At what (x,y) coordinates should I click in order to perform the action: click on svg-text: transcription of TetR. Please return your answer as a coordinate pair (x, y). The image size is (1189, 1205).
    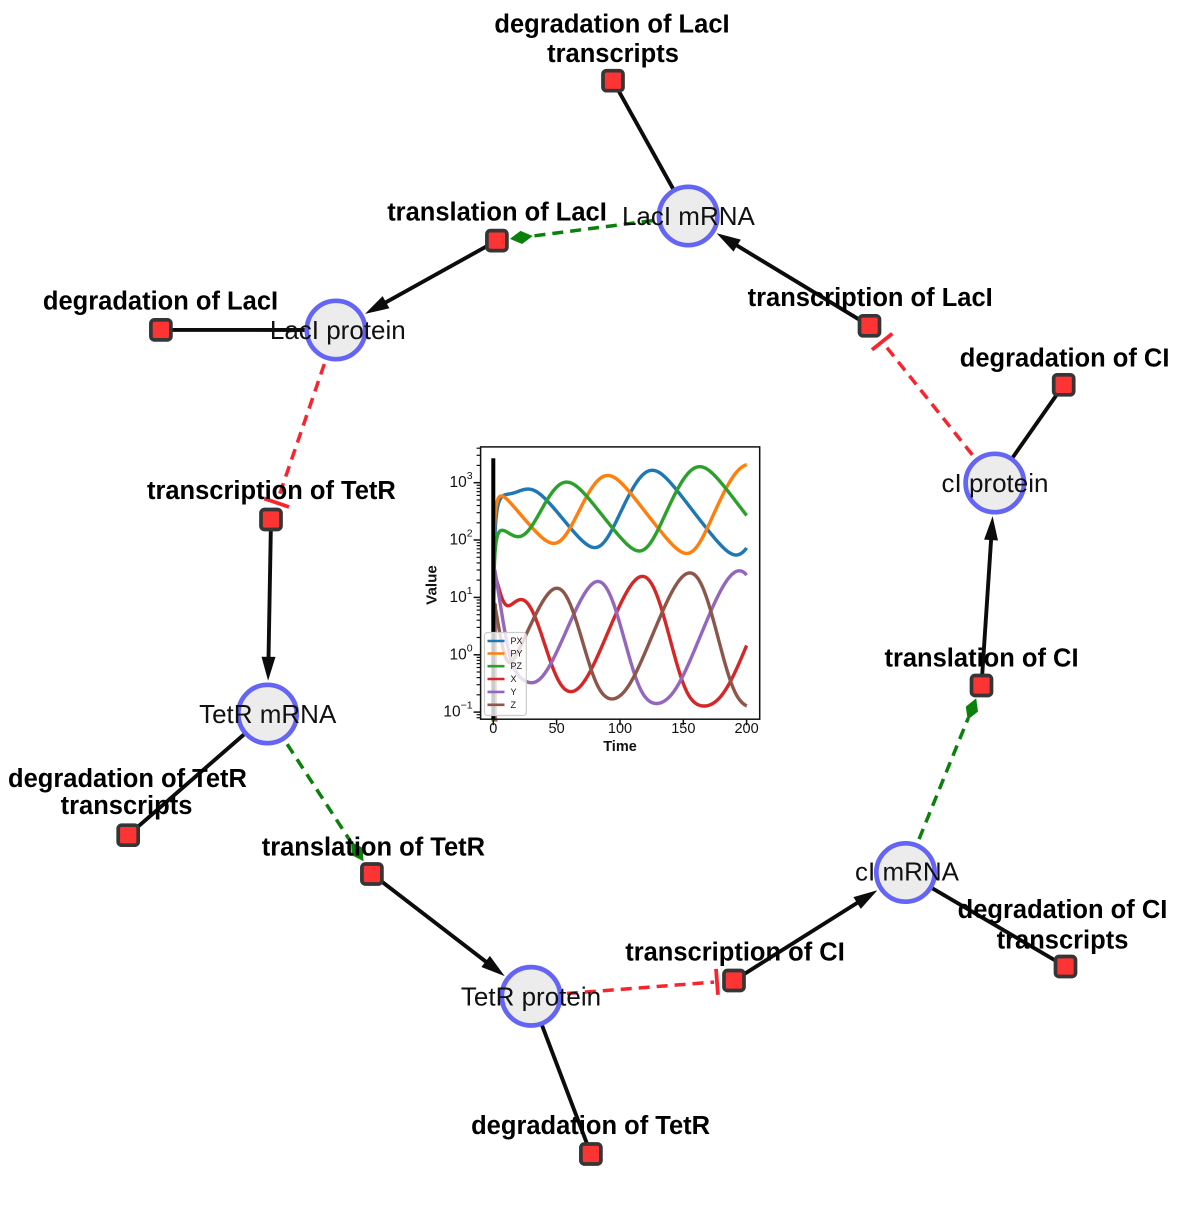
    Looking at the image, I should click on (271, 491).